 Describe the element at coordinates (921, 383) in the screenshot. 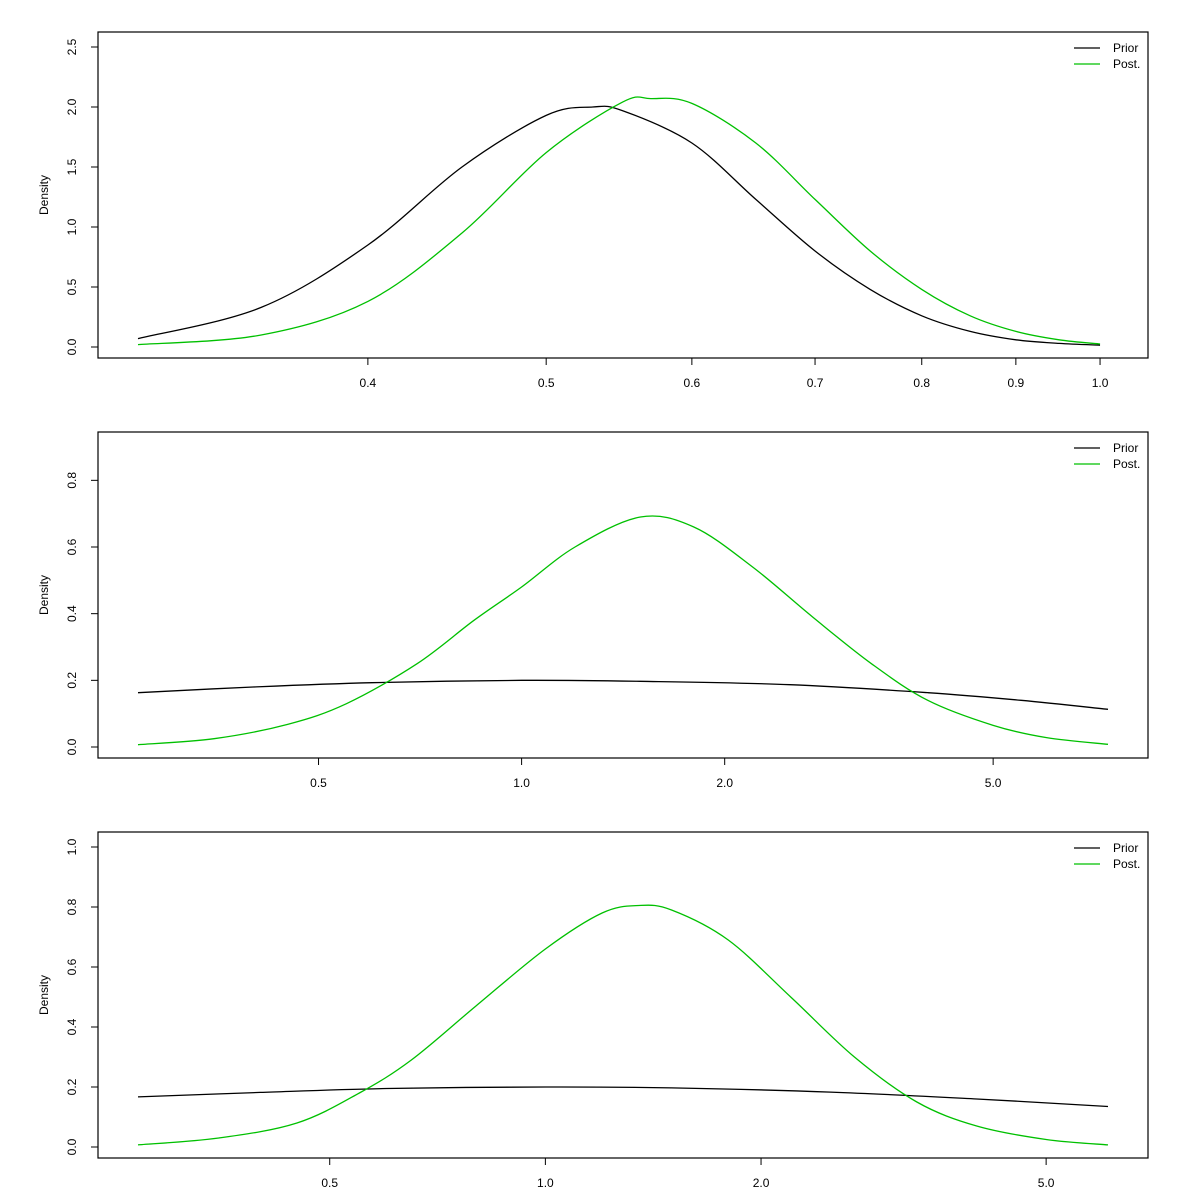

I see `x-tick-label: 0.8` at that location.